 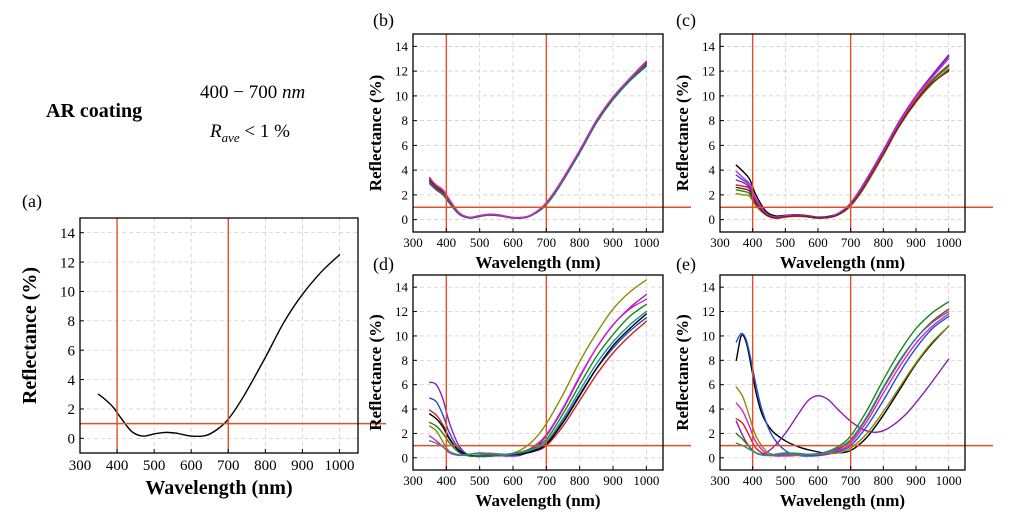 I want to click on series-group, so click(x=538, y=139).